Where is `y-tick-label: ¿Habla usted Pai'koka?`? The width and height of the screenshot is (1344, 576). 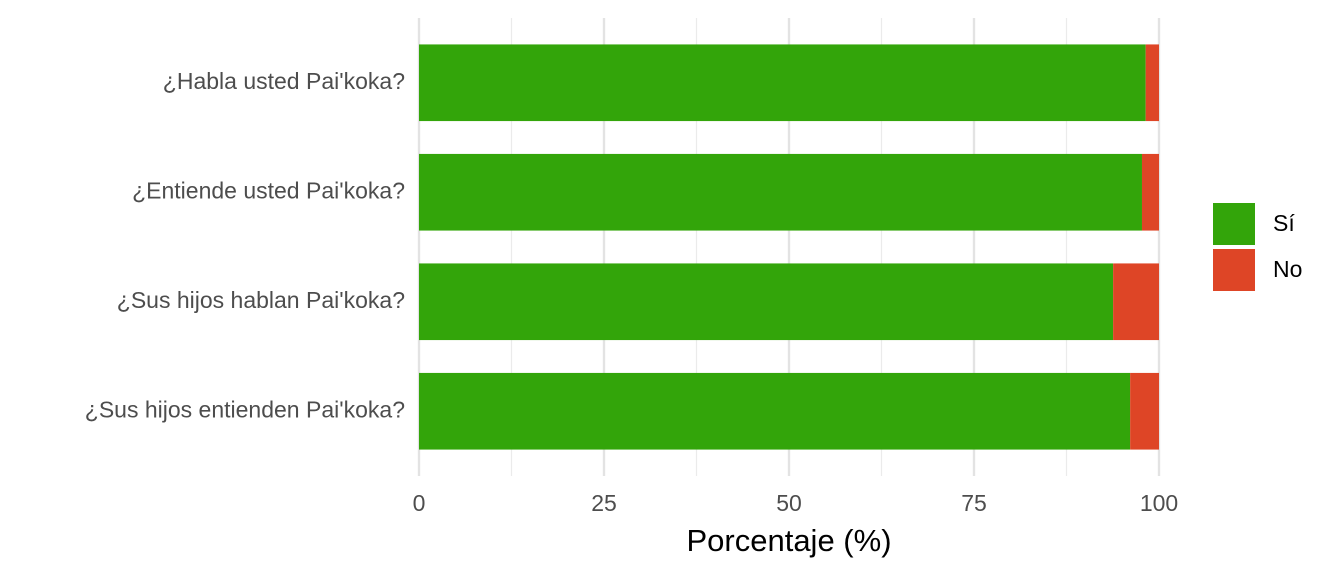 y-tick-label: ¿Habla usted Pai'koka? is located at coordinates (284, 81).